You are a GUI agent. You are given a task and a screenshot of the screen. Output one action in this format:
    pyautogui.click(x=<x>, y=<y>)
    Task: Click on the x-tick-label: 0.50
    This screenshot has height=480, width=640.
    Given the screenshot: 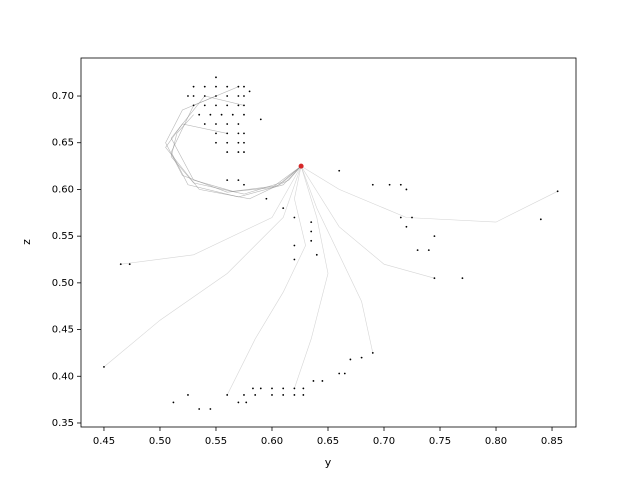 What is the action you would take?
    pyautogui.click(x=160, y=441)
    